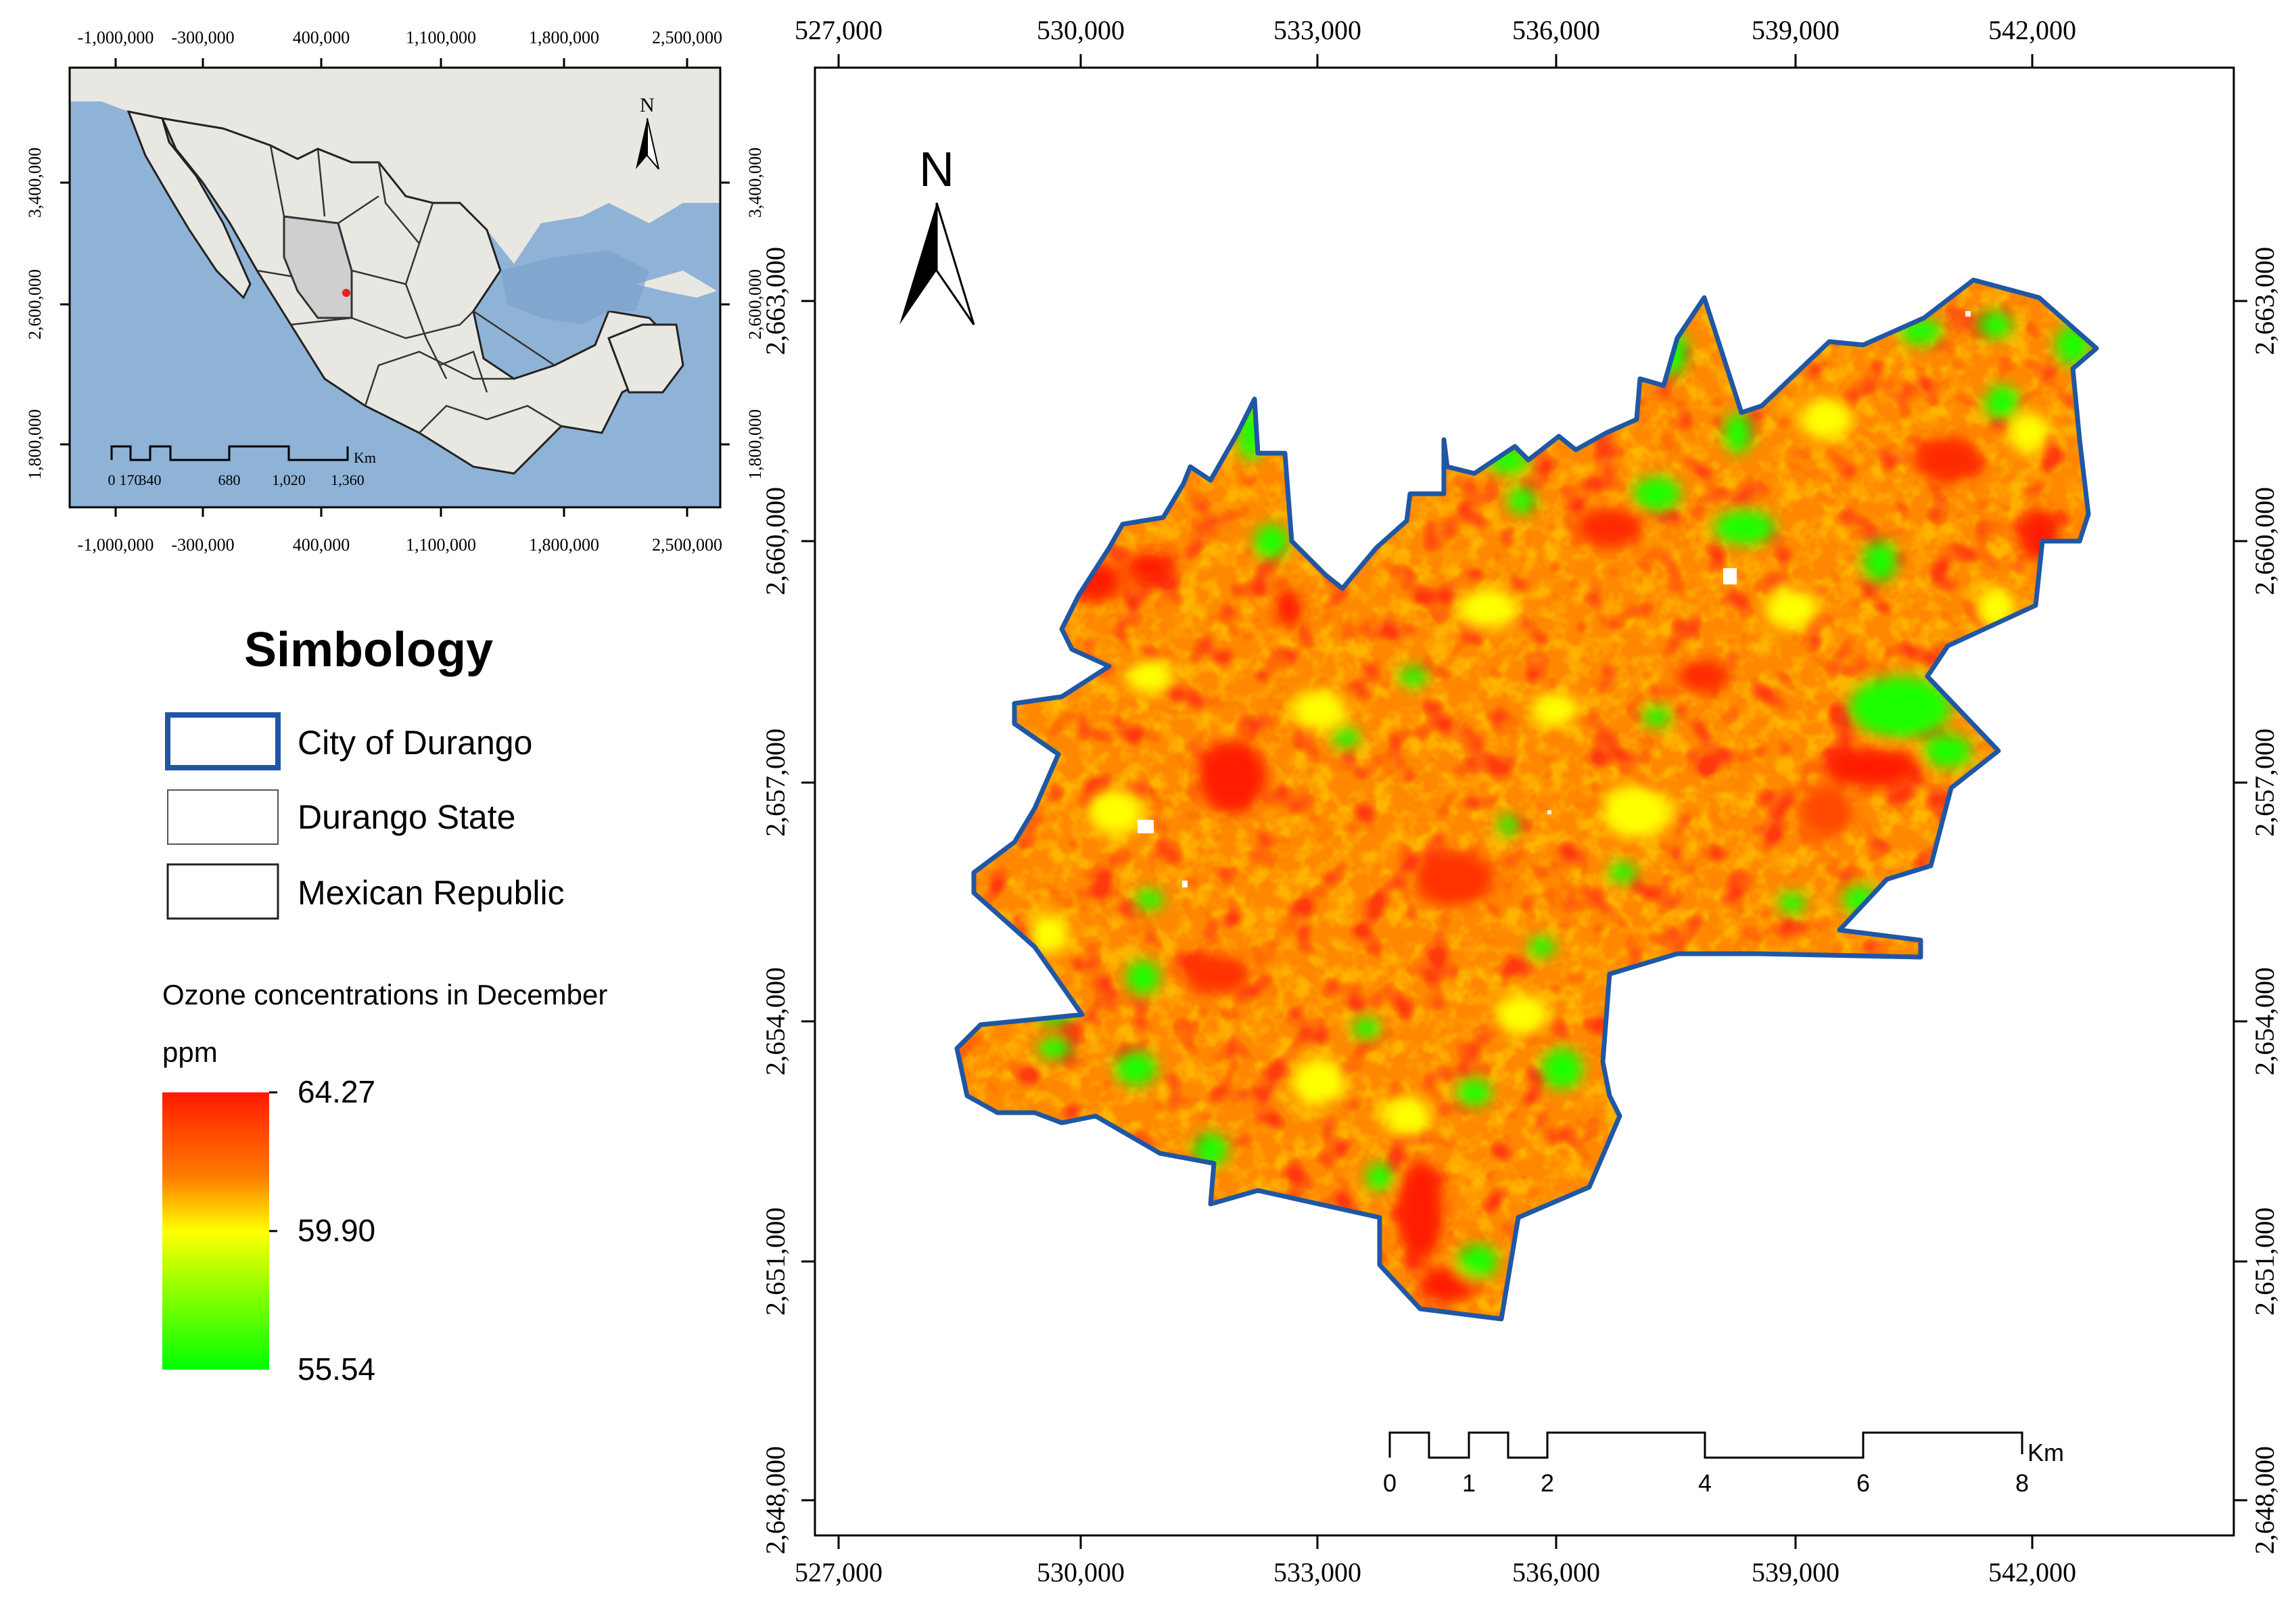 This screenshot has width=2296, height=1599. What do you see at coordinates (395, 166) in the screenshot?
I see `inset-usa-land` at bounding box center [395, 166].